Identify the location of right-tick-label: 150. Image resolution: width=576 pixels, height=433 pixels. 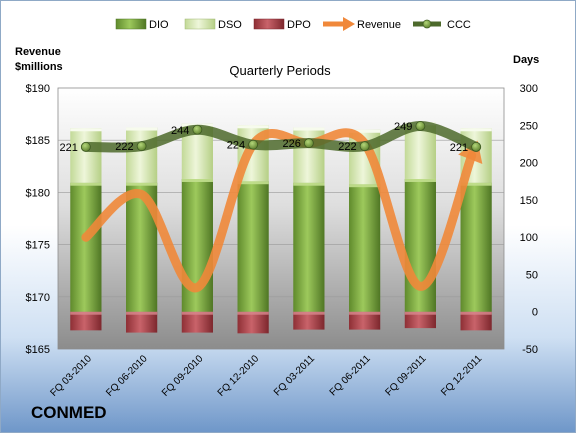
(529, 201).